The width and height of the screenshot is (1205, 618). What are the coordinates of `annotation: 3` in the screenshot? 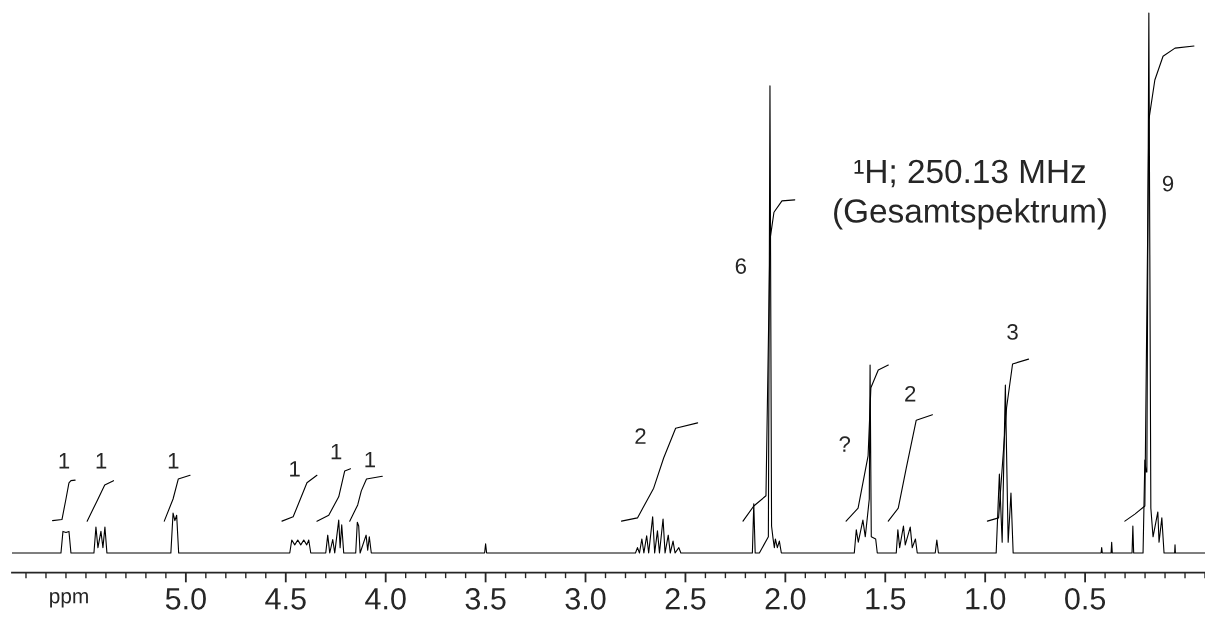 It's located at (1012, 332).